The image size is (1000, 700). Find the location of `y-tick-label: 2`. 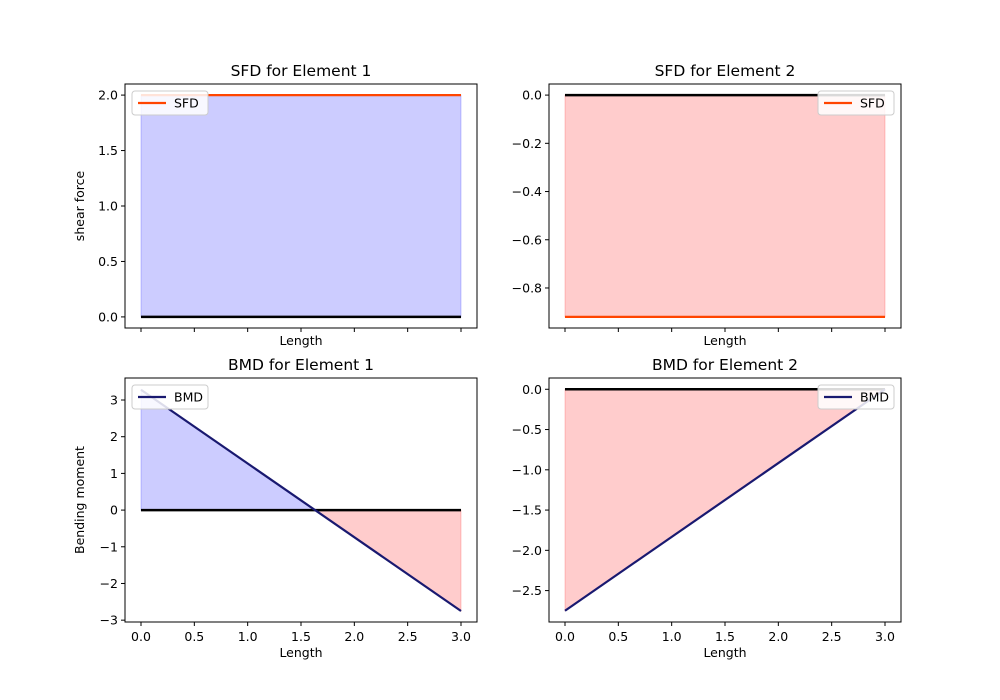

y-tick-label: 2 is located at coordinates (114, 436).